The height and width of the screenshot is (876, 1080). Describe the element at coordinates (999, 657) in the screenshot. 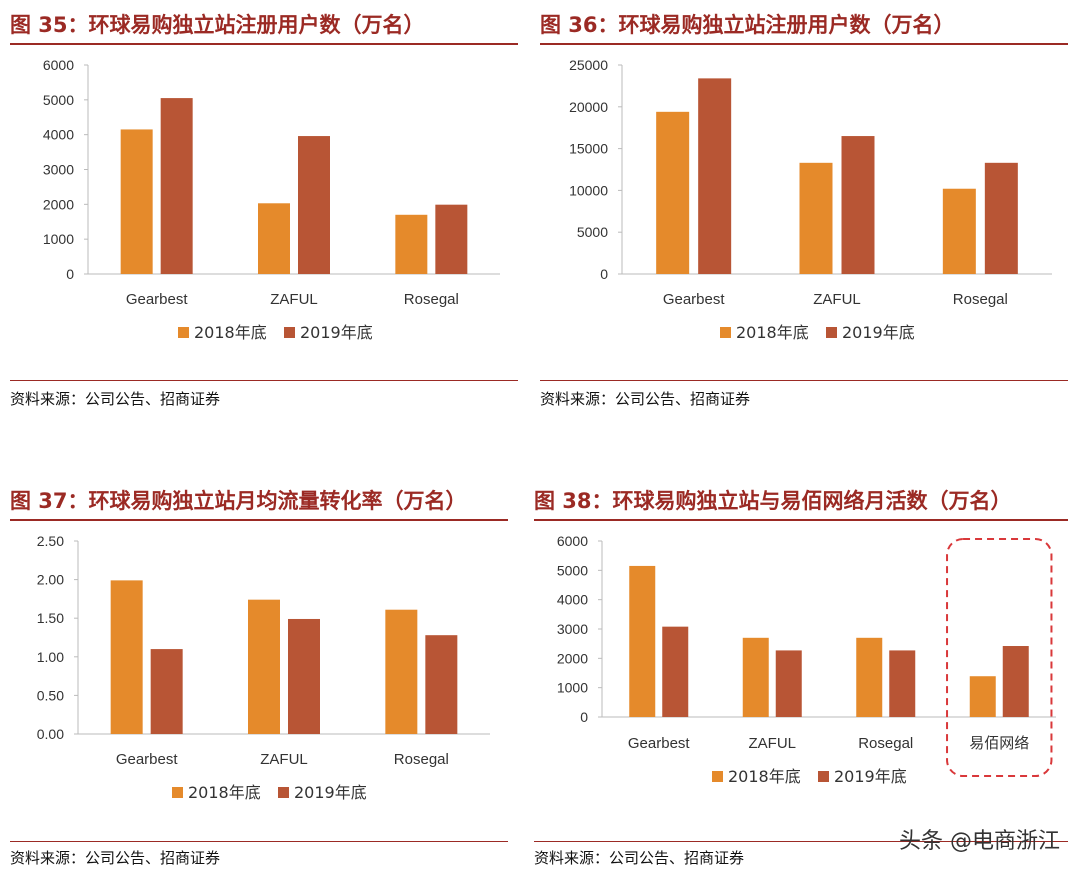

I see `highlight-box` at that location.